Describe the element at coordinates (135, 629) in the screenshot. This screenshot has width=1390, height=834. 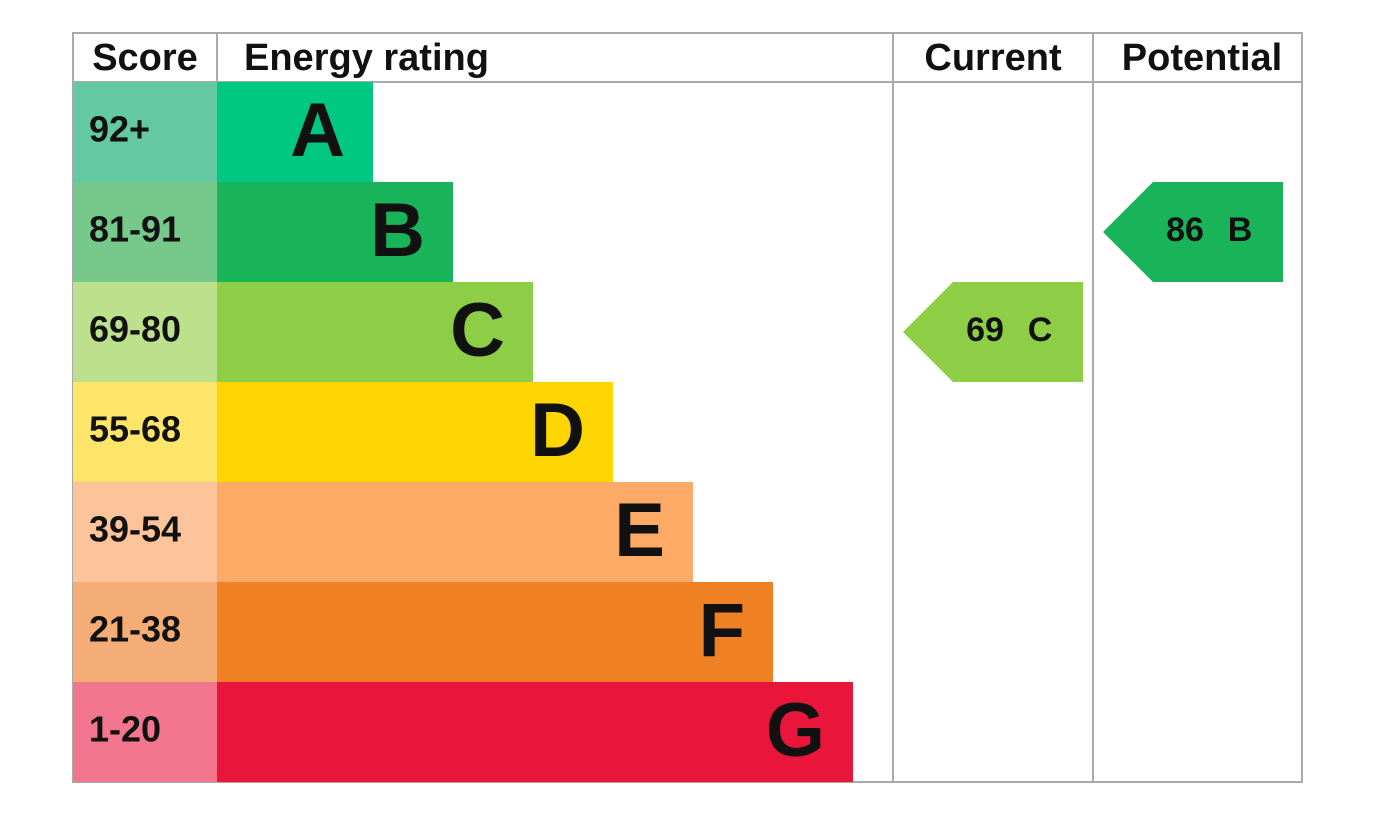
I see `score-label: 21-38` at that location.